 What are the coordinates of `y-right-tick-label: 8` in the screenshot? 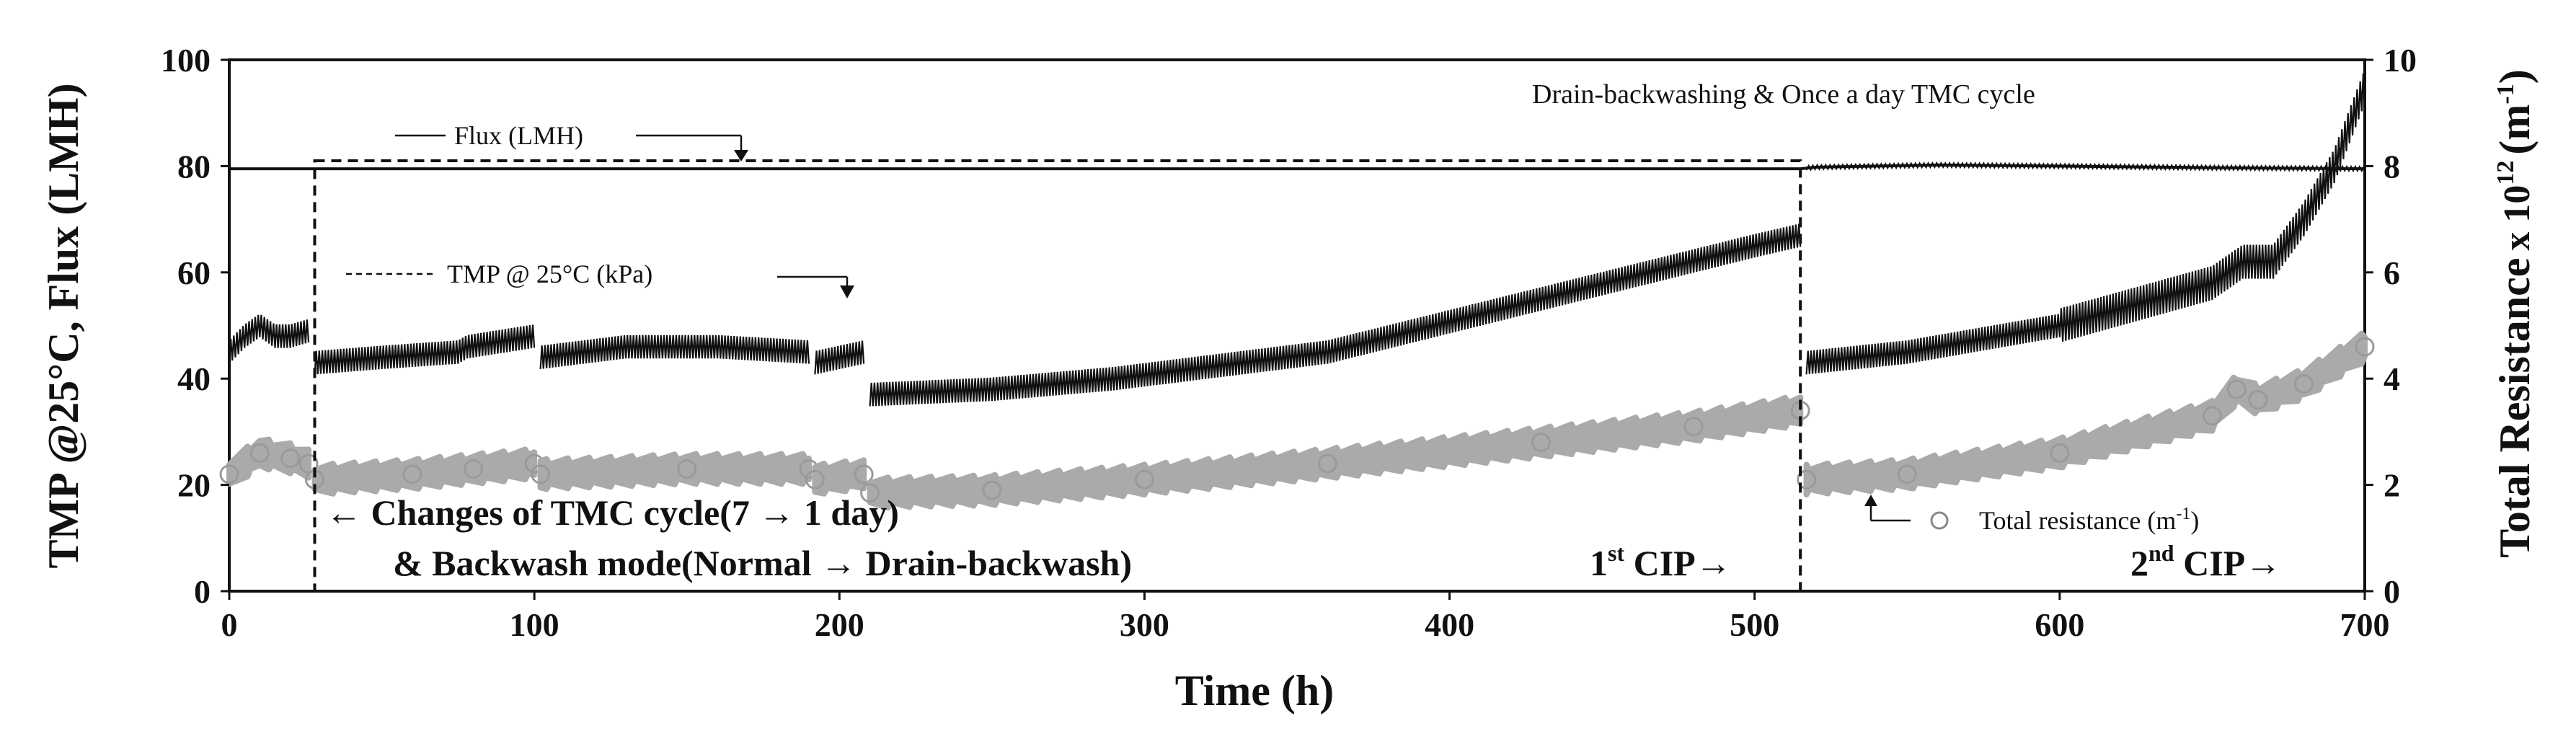 It's located at (2392, 166).